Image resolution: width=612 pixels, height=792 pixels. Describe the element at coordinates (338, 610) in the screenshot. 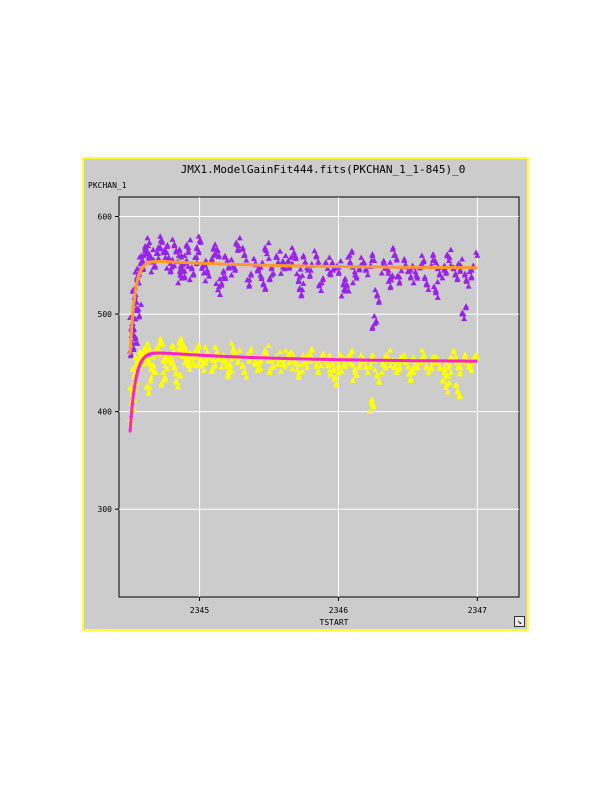

I see `x-tick-label: 2346` at that location.